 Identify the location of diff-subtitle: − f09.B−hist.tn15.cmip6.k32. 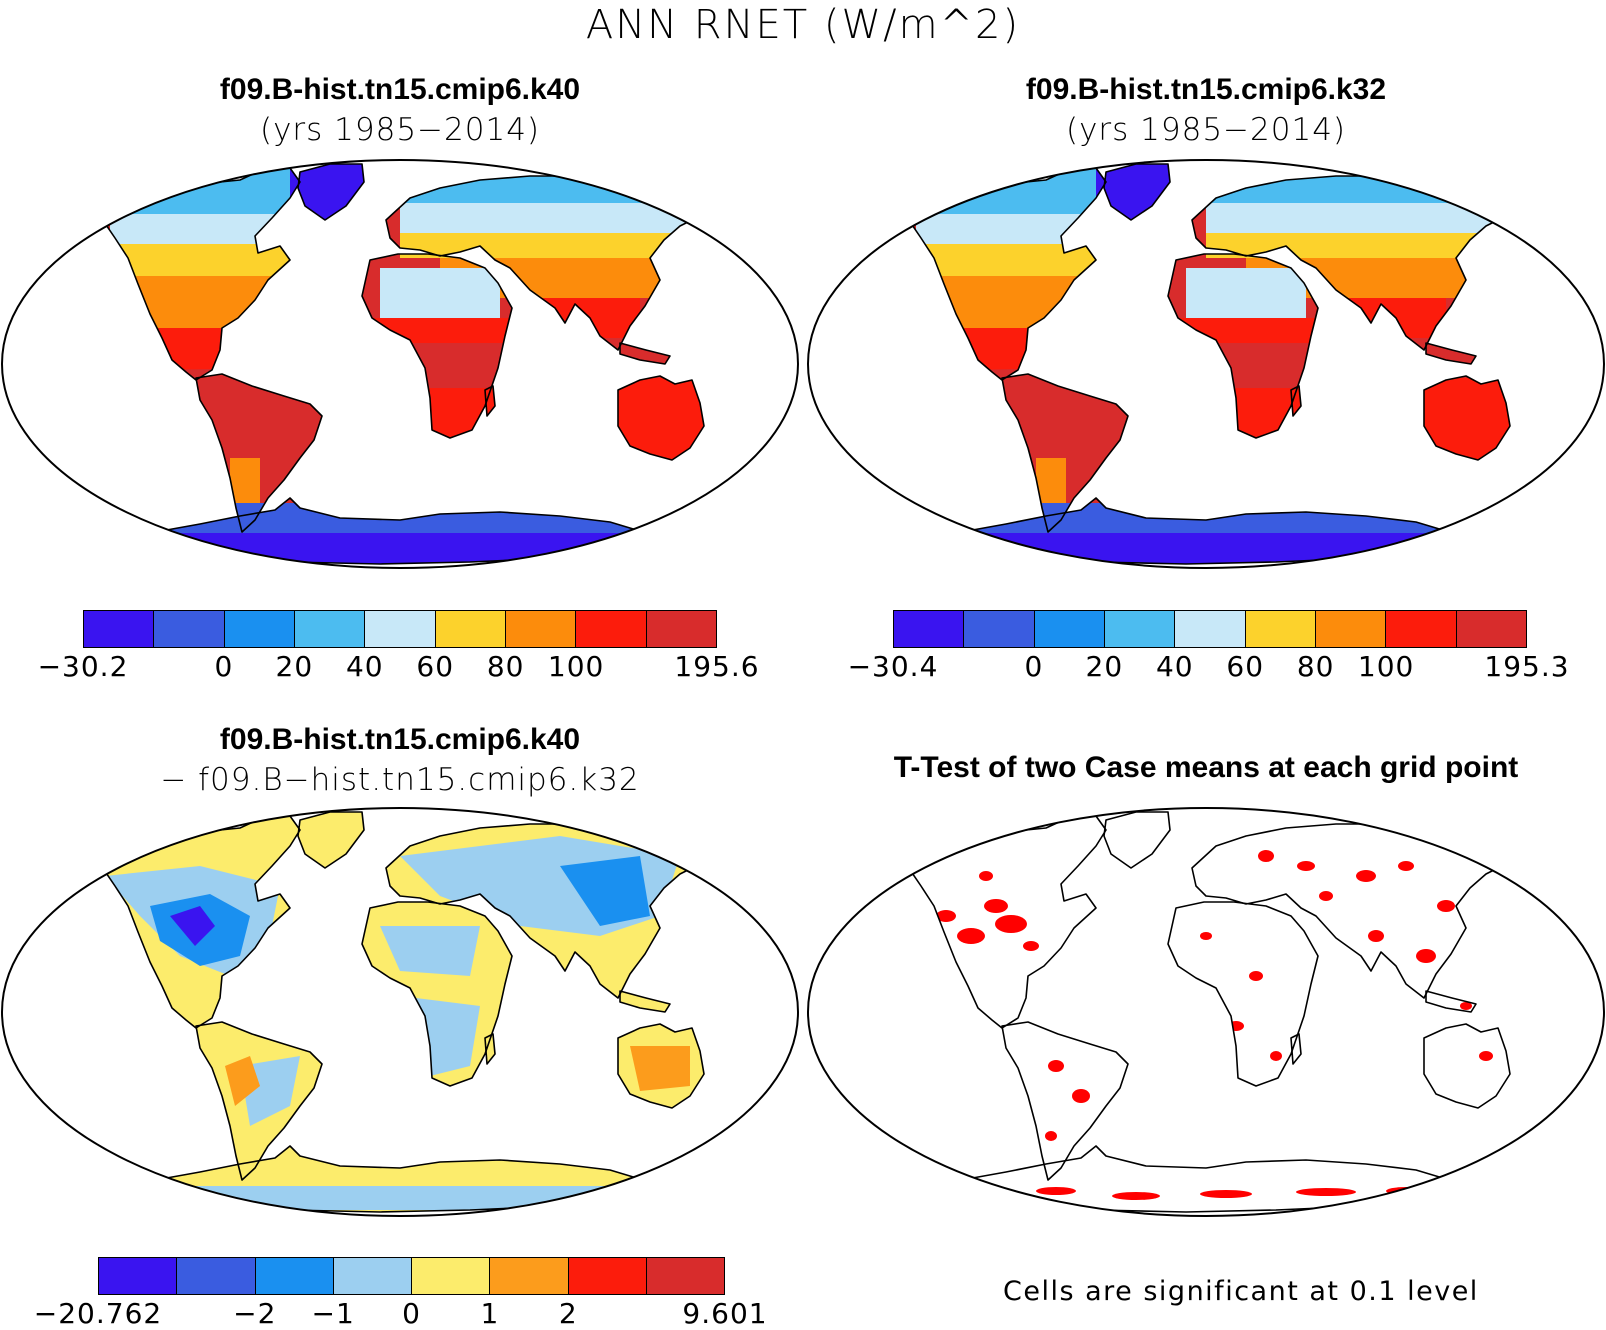
(400, 780).